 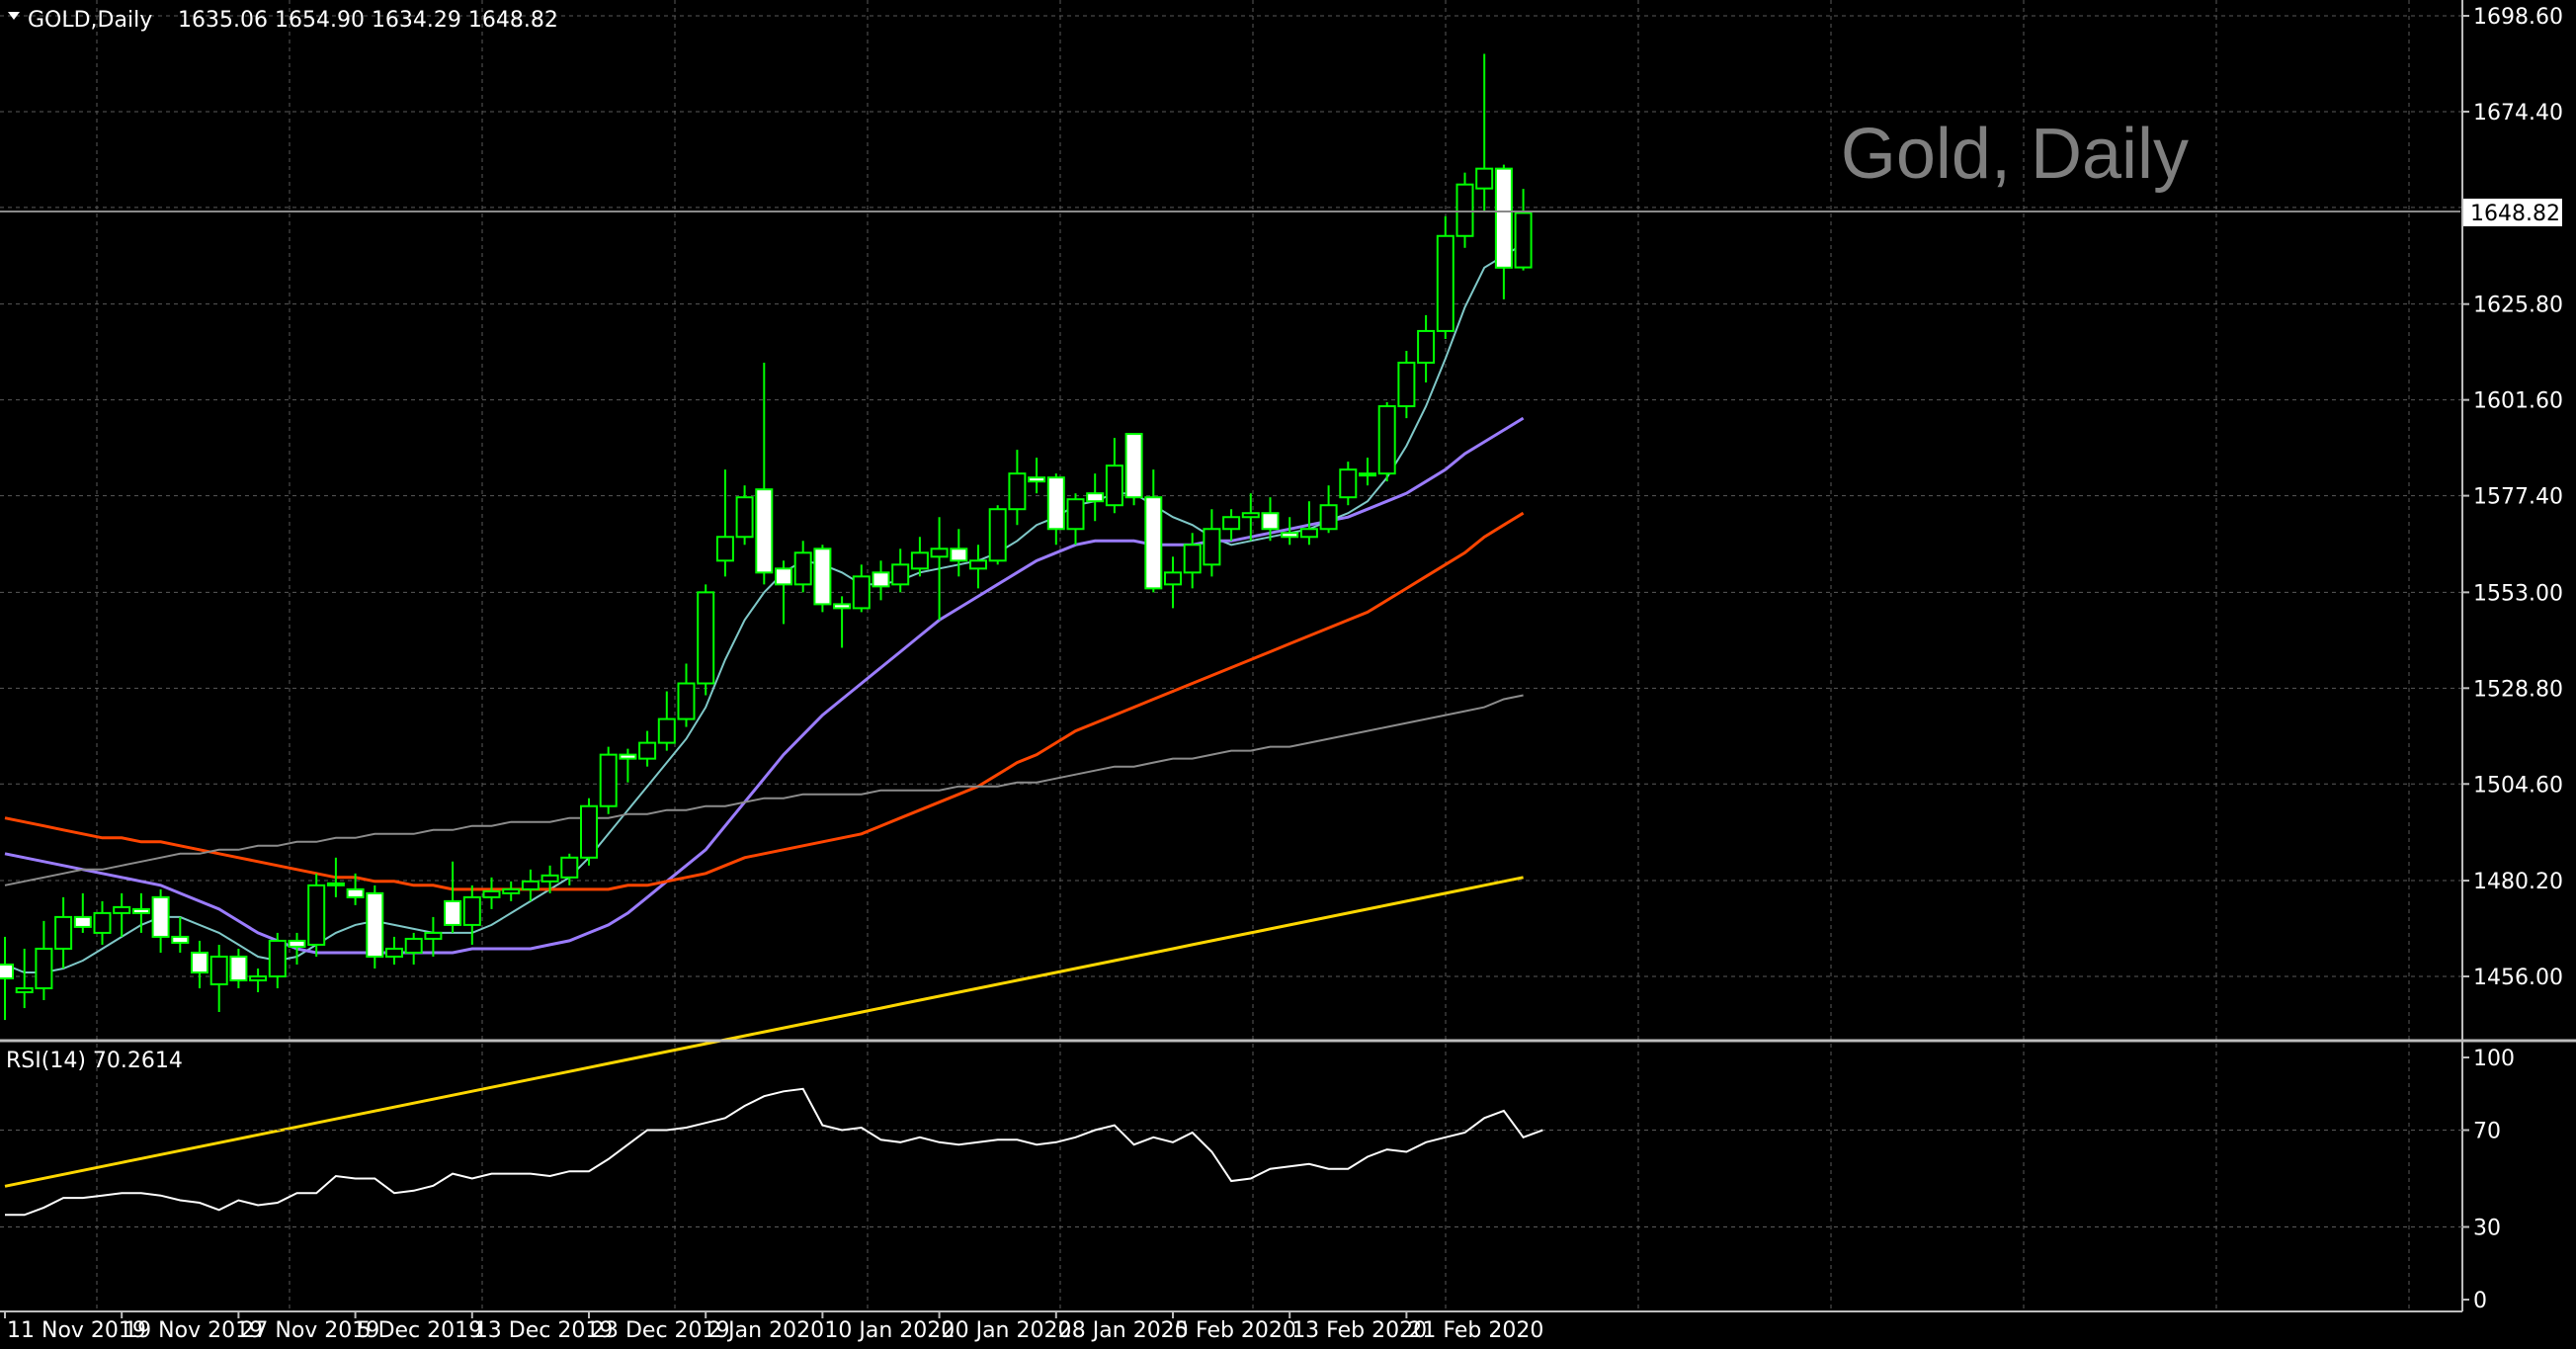 What do you see at coordinates (368, 20) in the screenshot?
I see `ohlc-values: 1635.06 1654.90 1634.29 1648.82` at bounding box center [368, 20].